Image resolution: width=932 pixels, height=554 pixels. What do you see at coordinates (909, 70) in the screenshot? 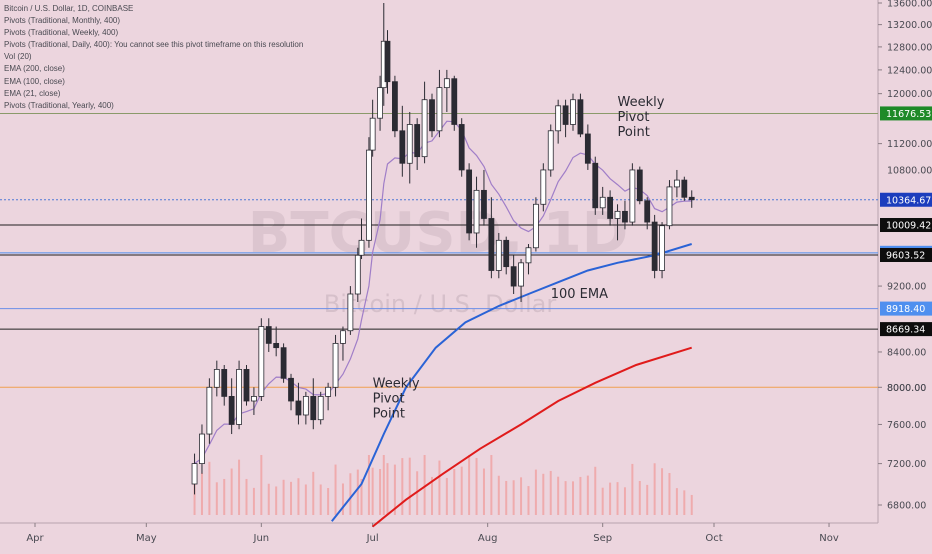
I see `y-tick-label: 12400.00` at bounding box center [909, 70].